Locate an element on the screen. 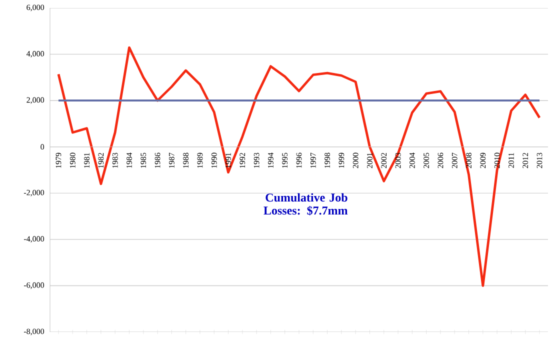 The height and width of the screenshot is (339, 550). x-tick-label: 2005 is located at coordinates (427, 160).